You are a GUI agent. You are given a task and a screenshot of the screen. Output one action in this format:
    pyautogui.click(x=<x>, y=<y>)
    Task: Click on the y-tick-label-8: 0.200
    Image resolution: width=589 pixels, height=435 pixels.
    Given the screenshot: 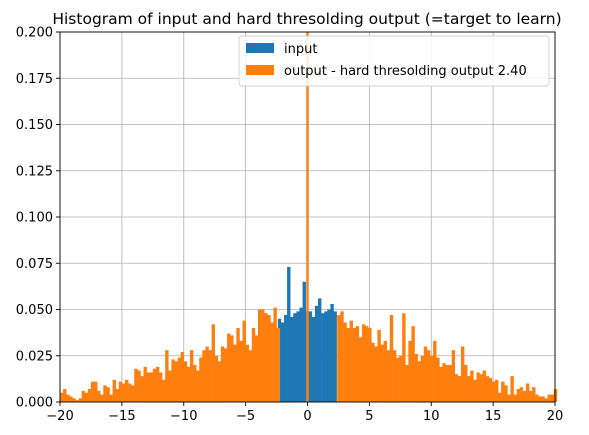 What is the action you would take?
    pyautogui.click(x=34, y=33)
    